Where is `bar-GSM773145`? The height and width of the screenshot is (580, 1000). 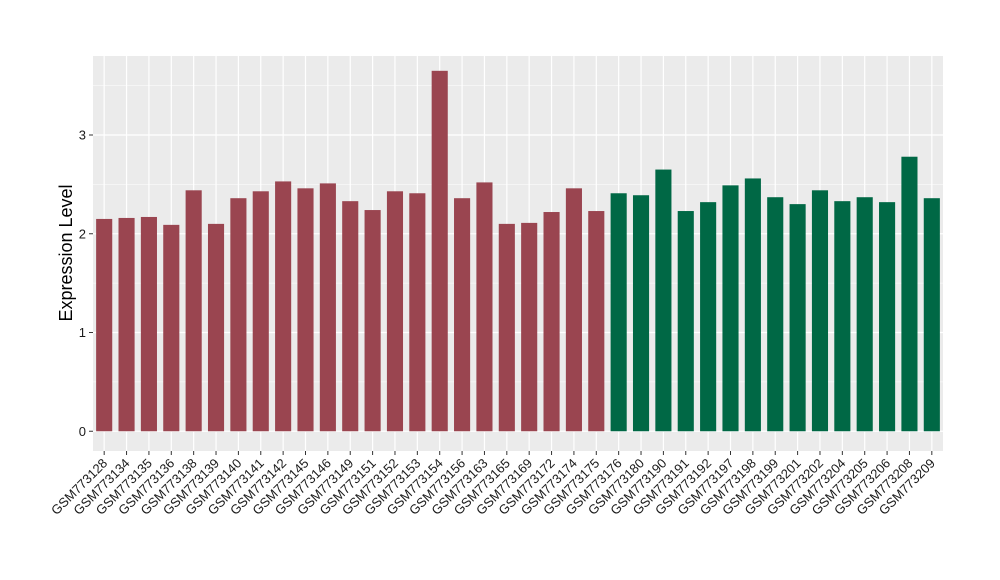 bar-GSM773145 is located at coordinates (305, 310).